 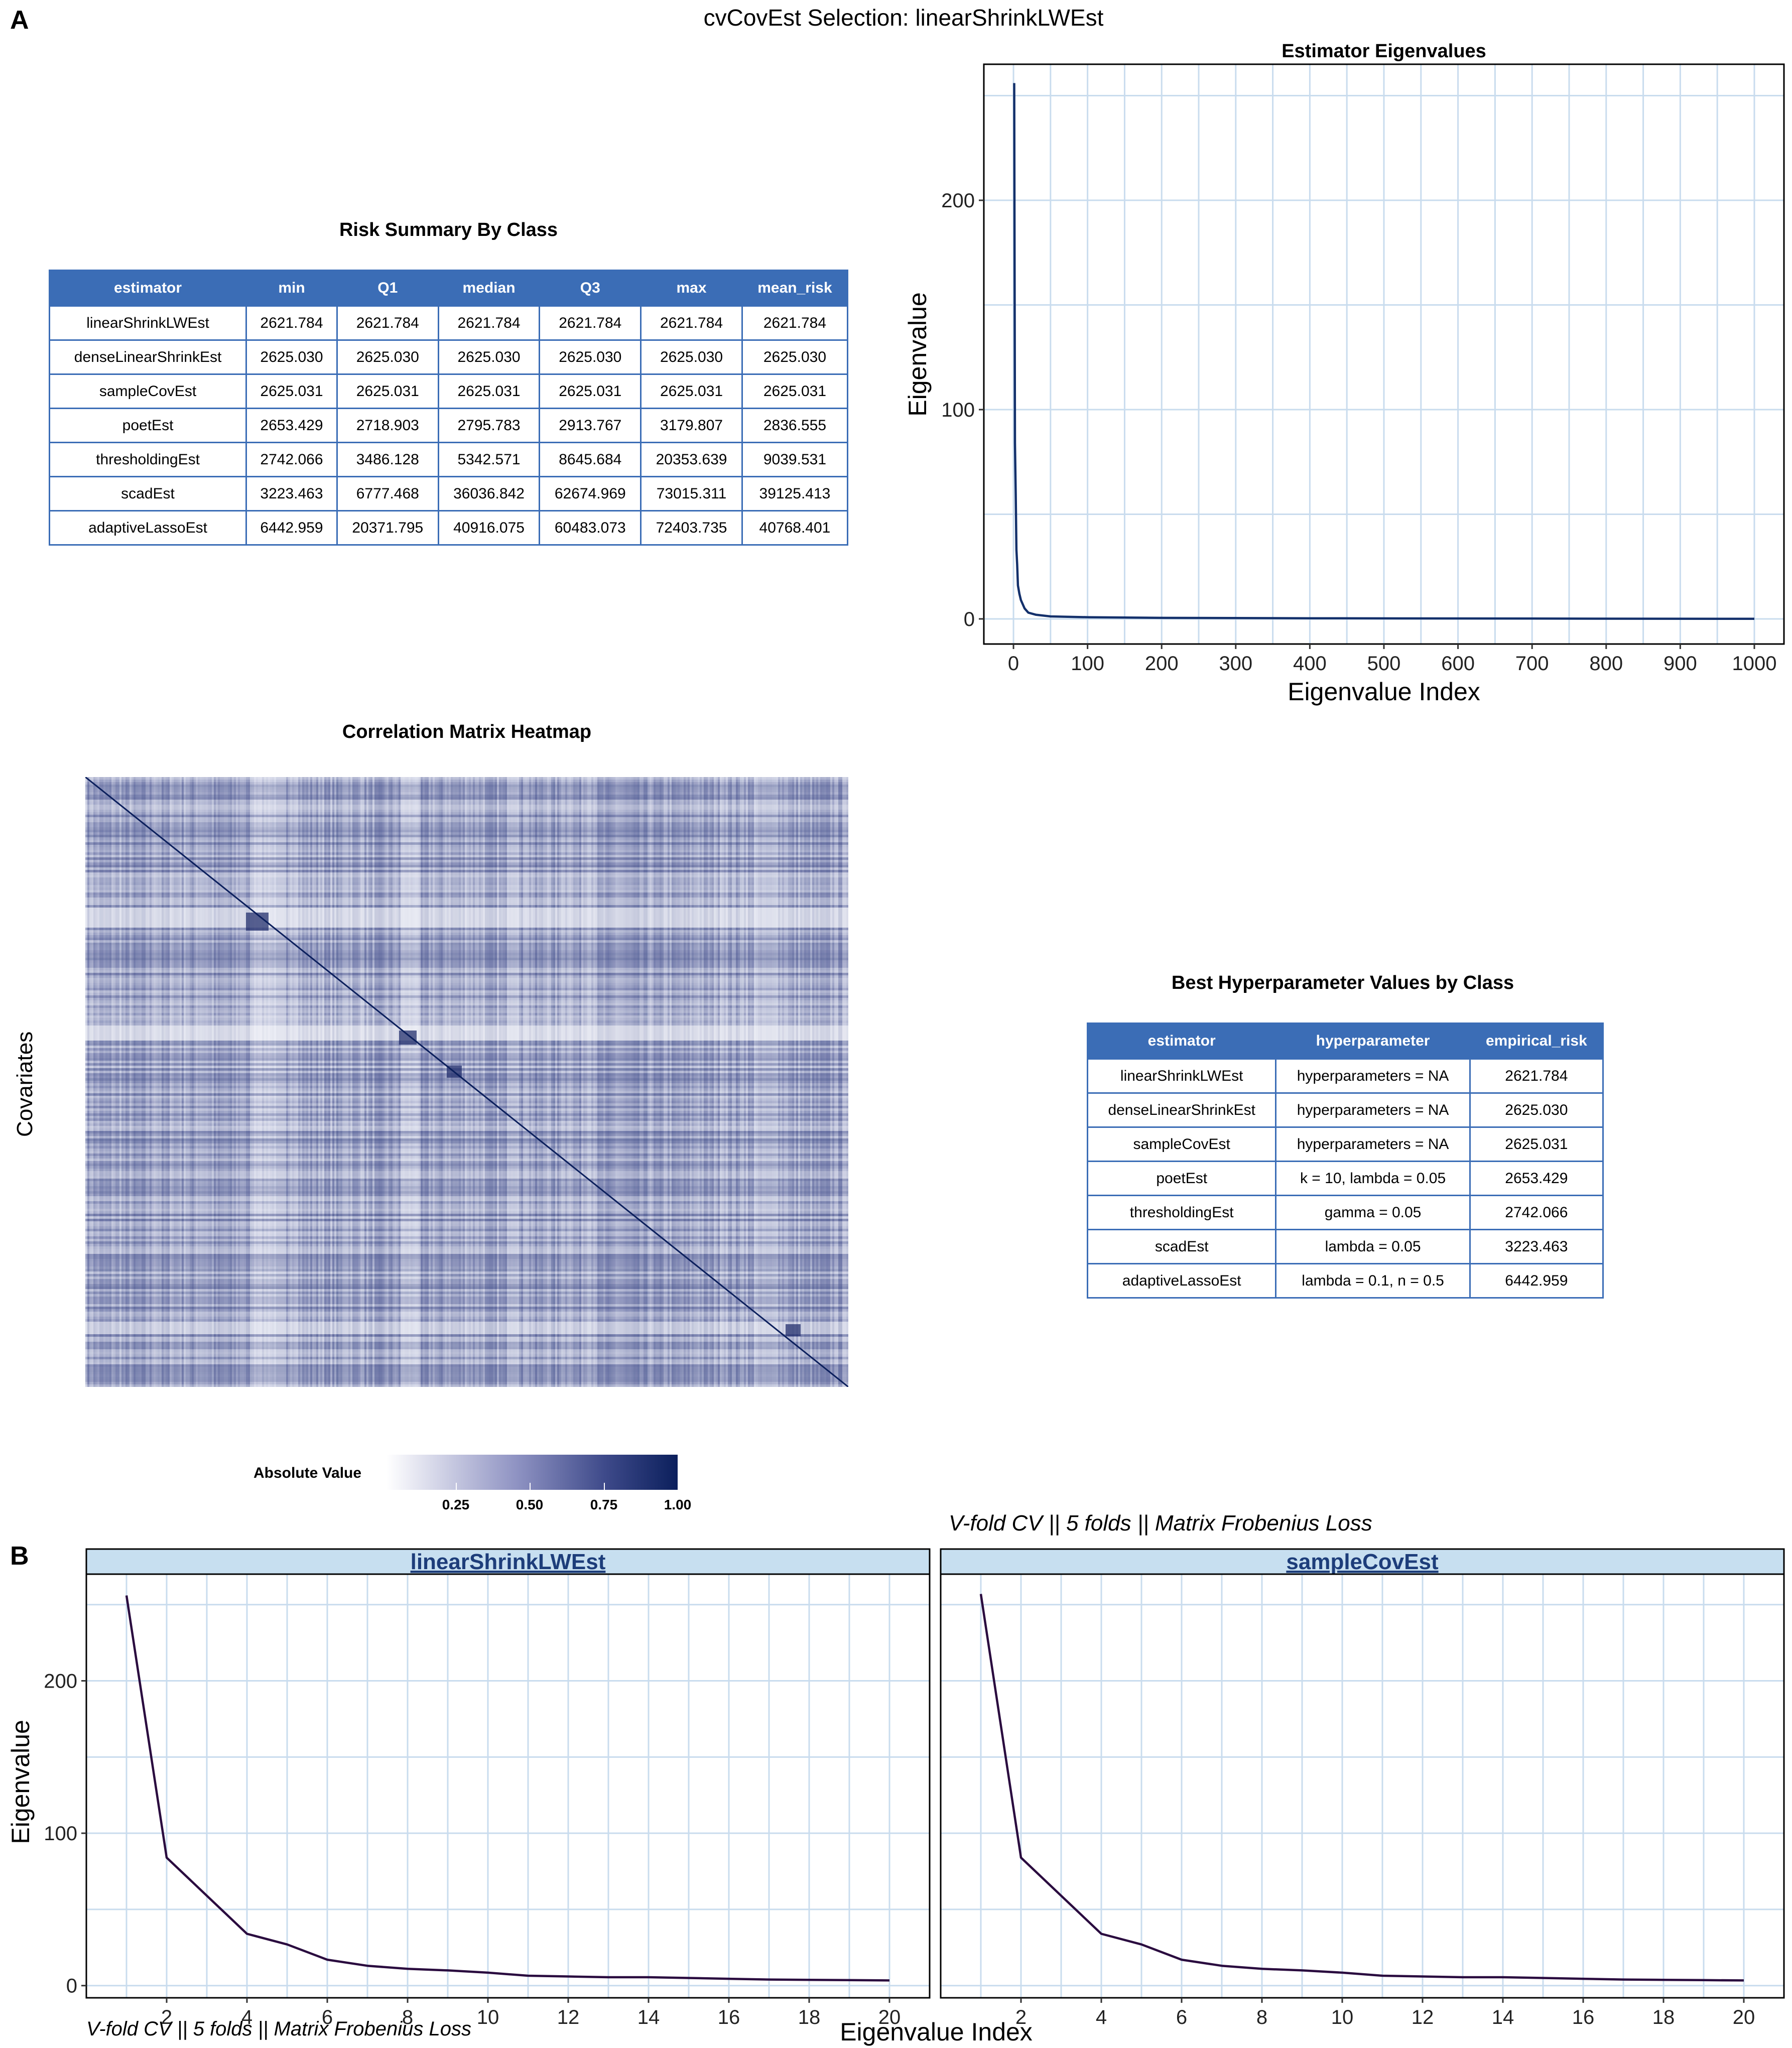 I want to click on main-title: cvCovEst Selection: linearShrinkLWEst, so click(x=903, y=18).